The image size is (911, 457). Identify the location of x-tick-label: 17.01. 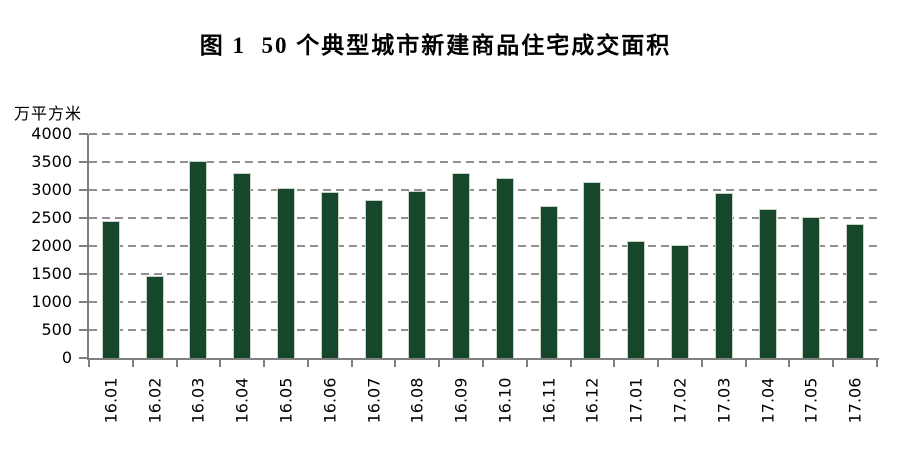
(636, 400).